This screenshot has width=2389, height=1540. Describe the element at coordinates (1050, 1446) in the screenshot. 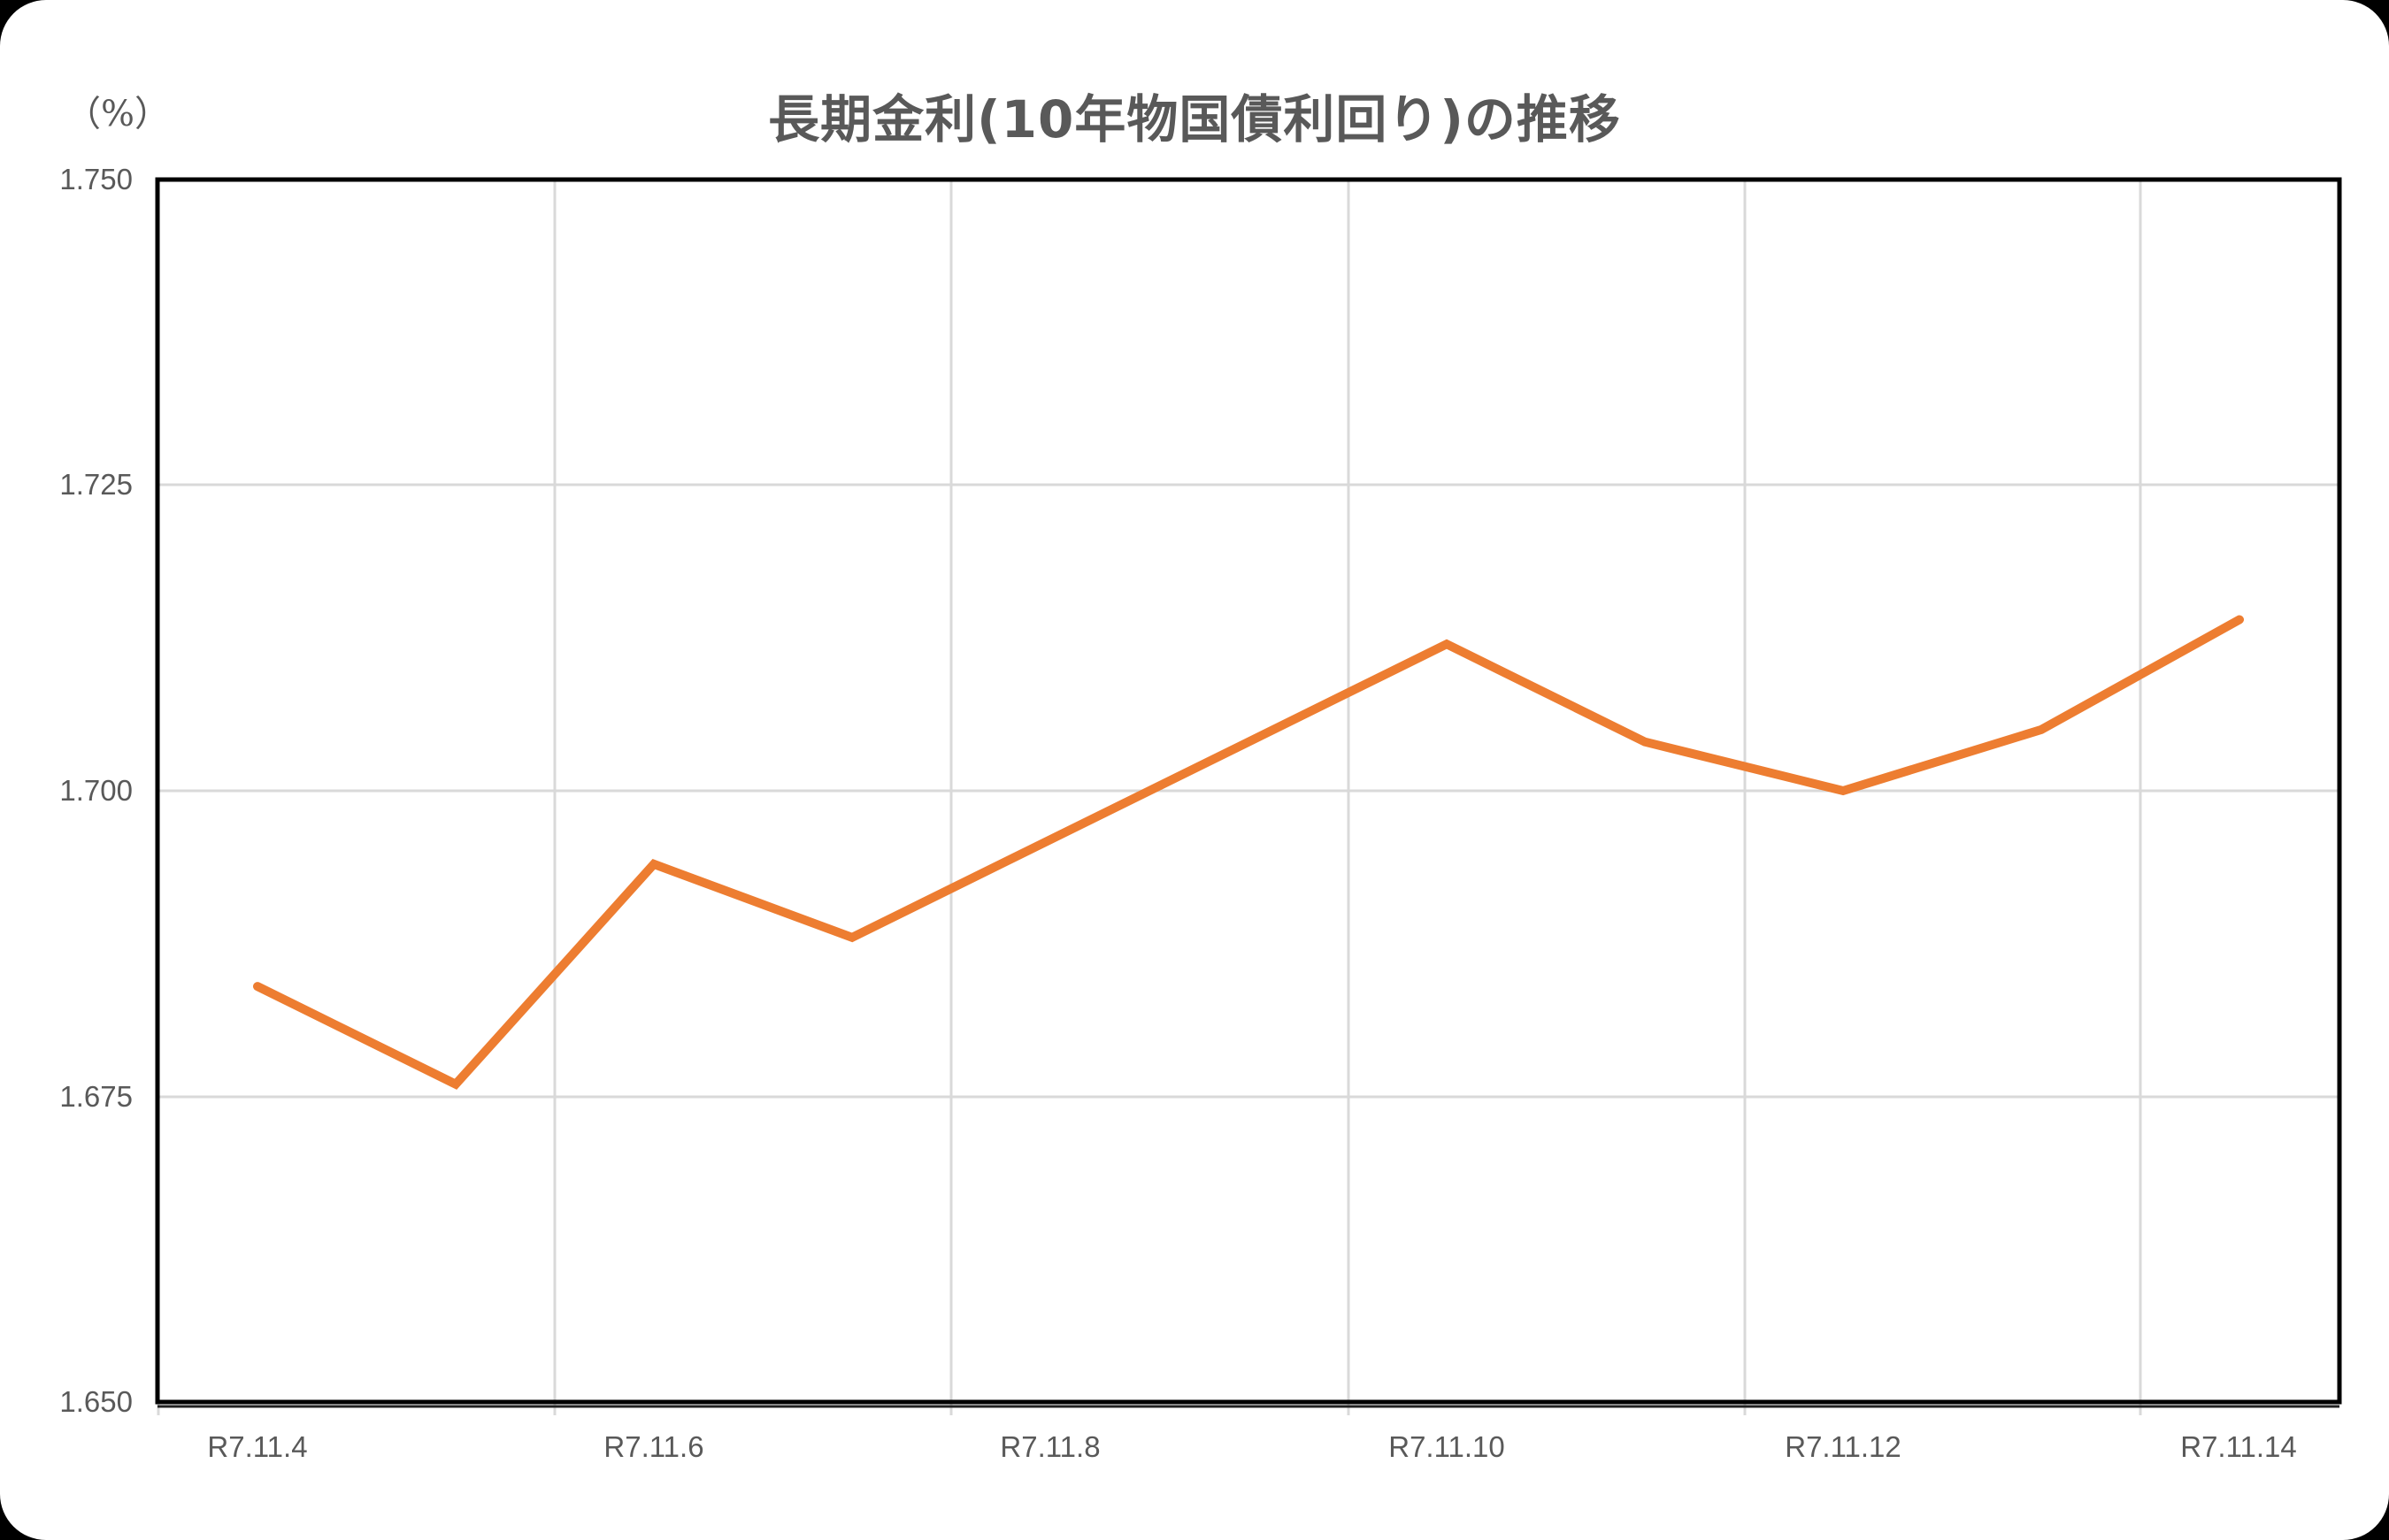

I see `x-tick-label: R7.11.8` at that location.